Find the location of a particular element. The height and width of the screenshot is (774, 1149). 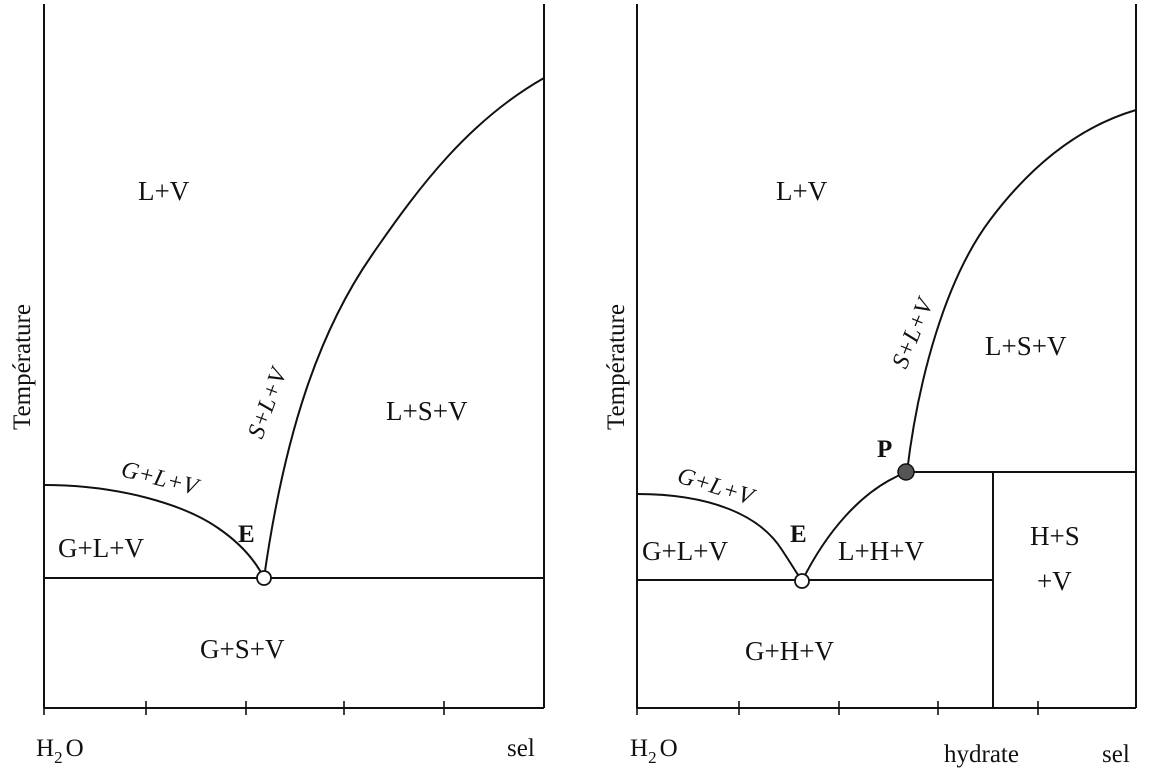

left-ylabel: Température is located at coordinates (22, 367).